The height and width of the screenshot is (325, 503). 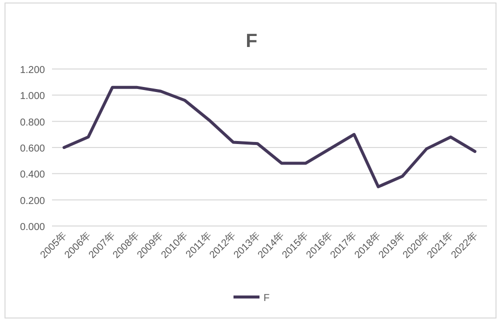 What do you see at coordinates (33, 227) in the screenshot?
I see `y-tick-label: 0.000` at bounding box center [33, 227].